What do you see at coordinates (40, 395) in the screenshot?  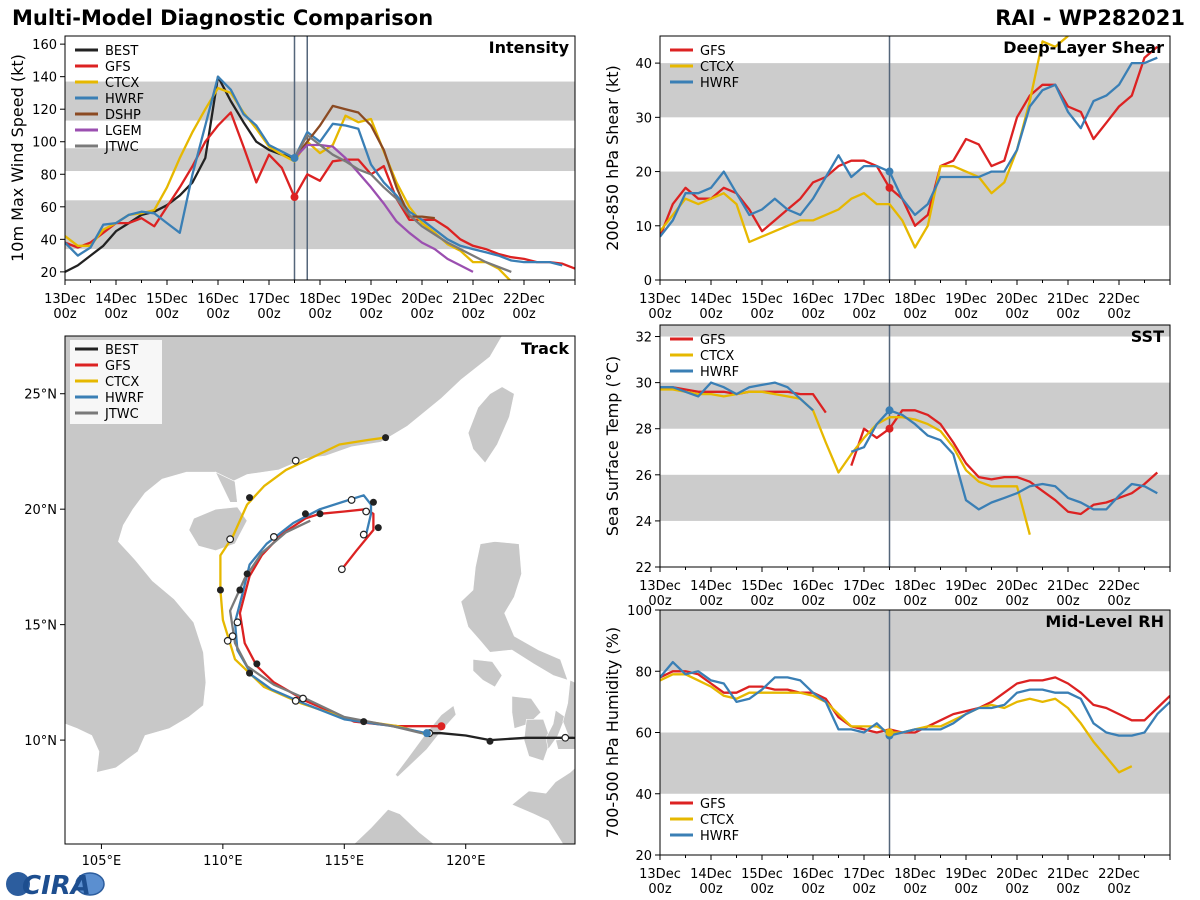 I see `track-ytick-label: 25°N` at bounding box center [40, 395].